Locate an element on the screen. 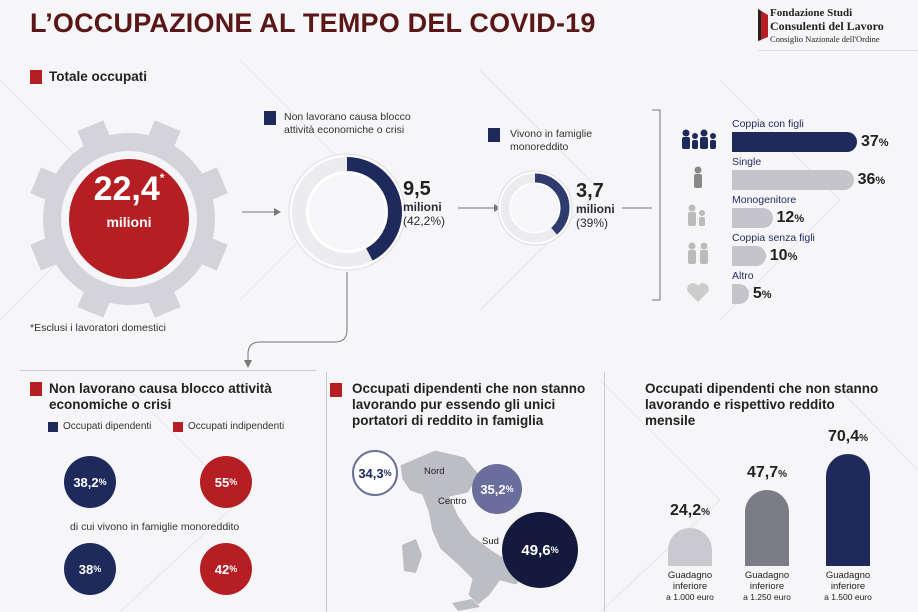  italy-map is located at coordinates (464, 530).